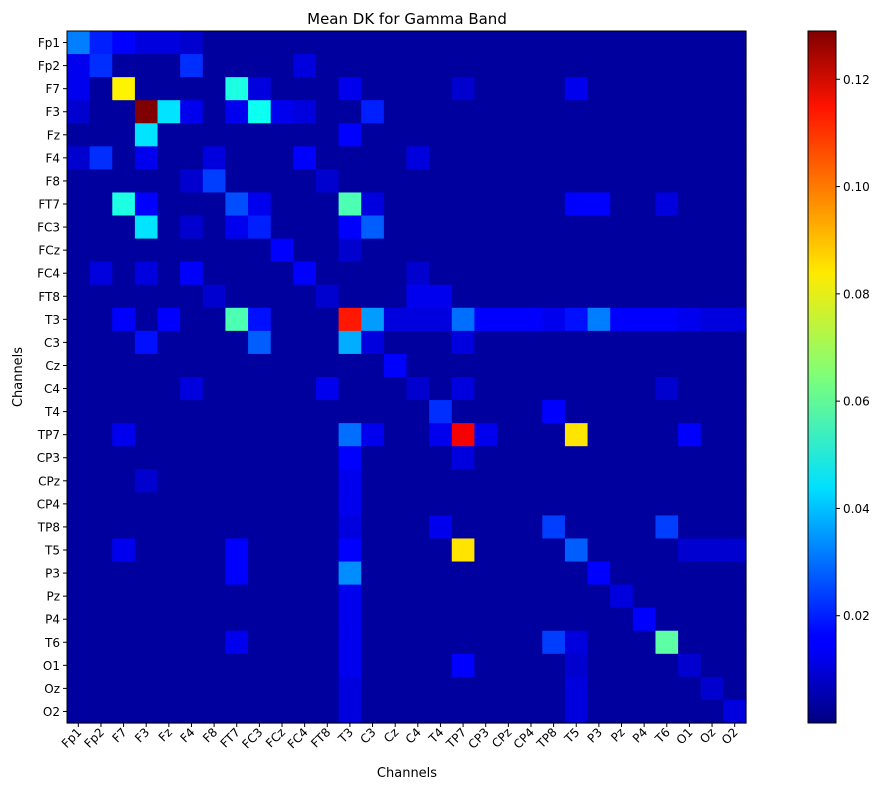 Image resolution: width=886 pixels, height=790 pixels. Describe the element at coordinates (101, 665) in the screenshot. I see `heatmap-cell-O1-Fp2` at that location.